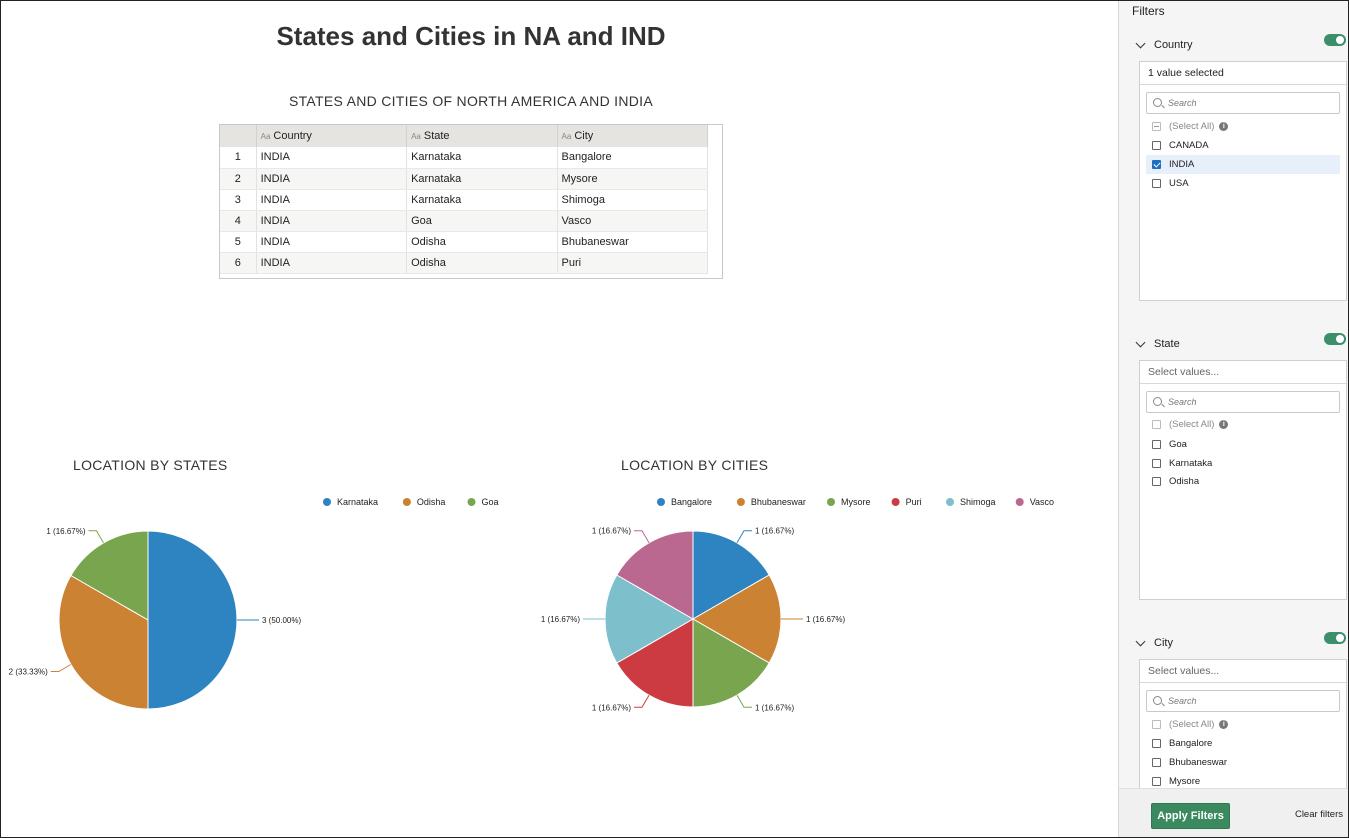 This screenshot has height=838, width=1349. I want to click on column-header-country: Aa Country, so click(332, 136).